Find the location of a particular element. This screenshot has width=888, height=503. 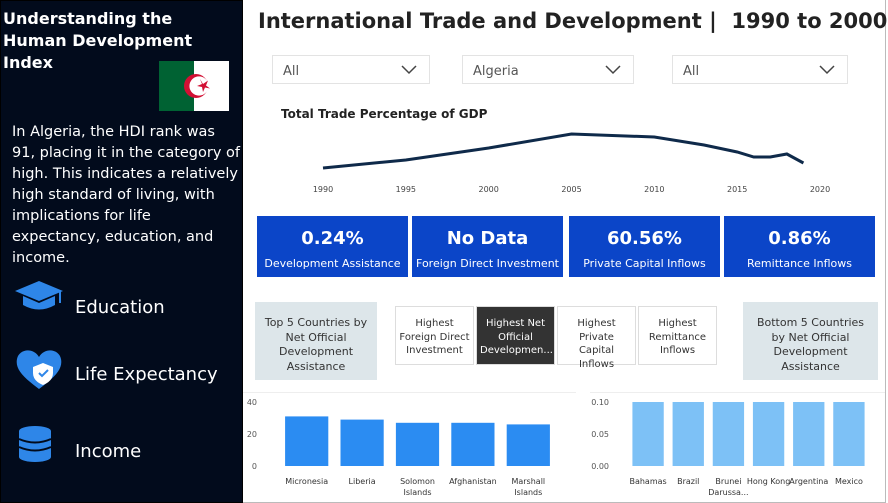

kpi-card: 0.24% Development Assistance is located at coordinates (332, 246).